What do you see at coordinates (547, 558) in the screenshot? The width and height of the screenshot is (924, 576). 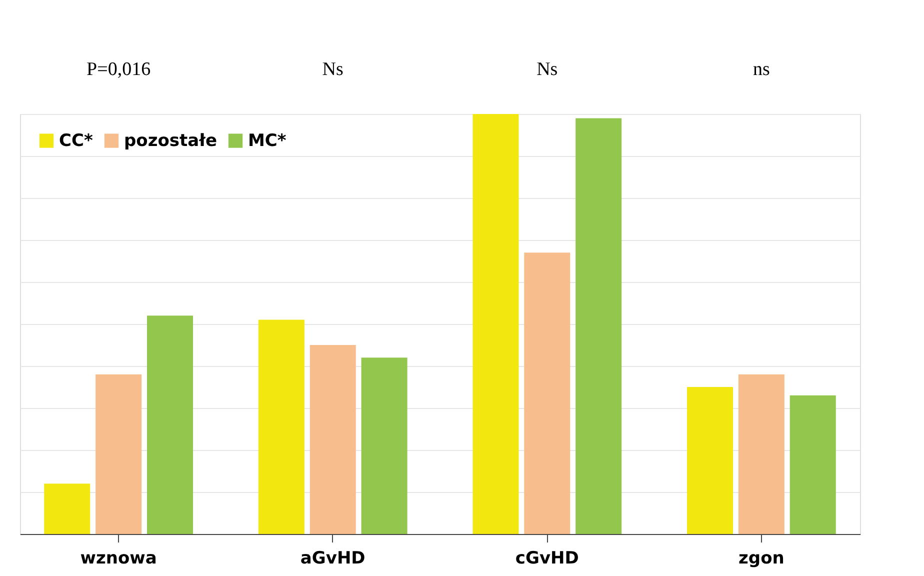 I see `x-tick-label: cGvHD` at bounding box center [547, 558].